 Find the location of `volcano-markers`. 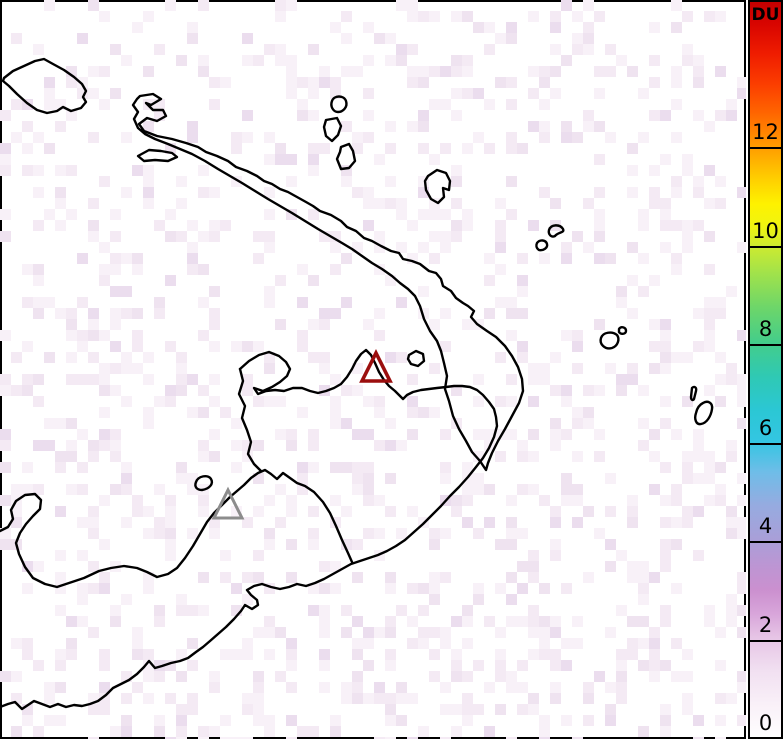

volcano-markers is located at coordinates (302, 434).